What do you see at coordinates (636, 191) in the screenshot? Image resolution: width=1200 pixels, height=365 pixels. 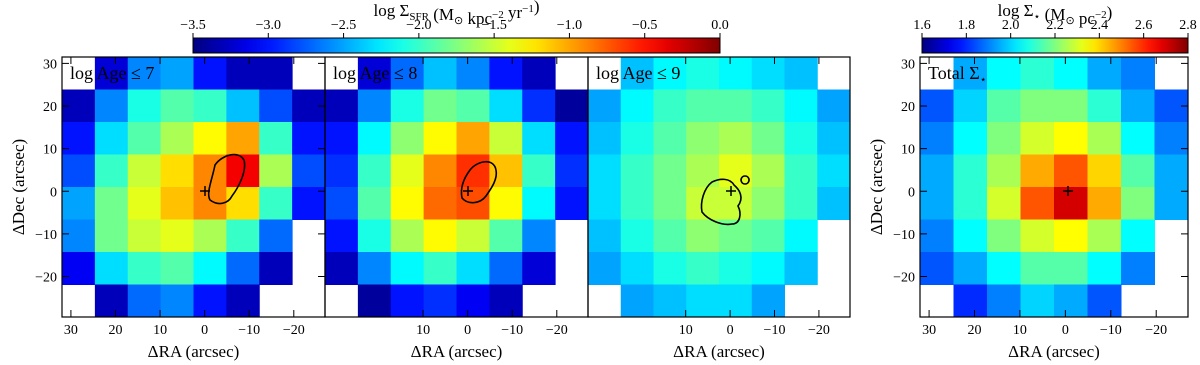 I see `center-marker` at bounding box center [636, 191].